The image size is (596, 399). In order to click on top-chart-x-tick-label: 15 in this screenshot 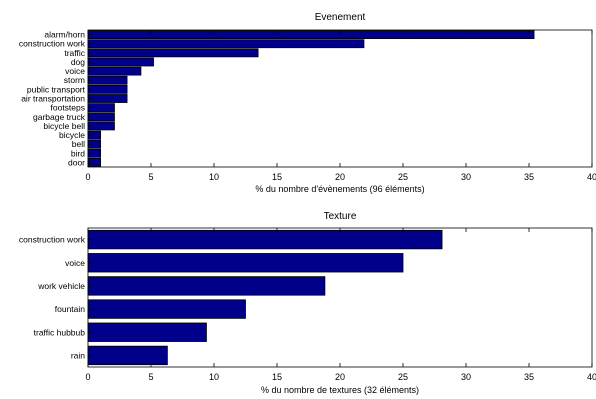, I will do `click(277, 177)`.